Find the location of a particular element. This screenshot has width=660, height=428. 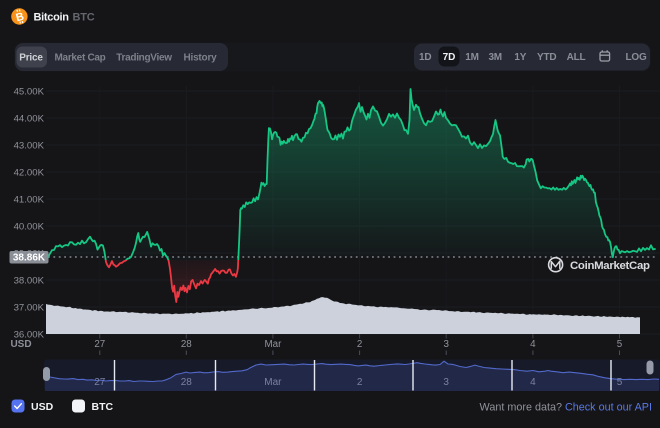

svg-text: 1D is located at coordinates (425, 57).